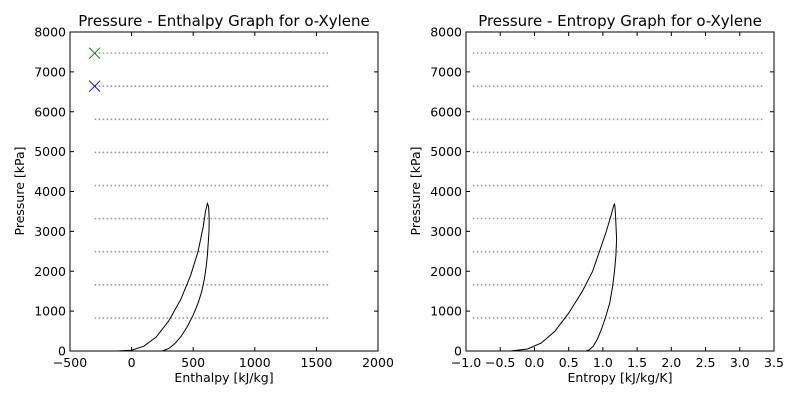 The image size is (800, 400). What do you see at coordinates (603, 362) in the screenshot?
I see `x-tick-label: 1.0` at bounding box center [603, 362].